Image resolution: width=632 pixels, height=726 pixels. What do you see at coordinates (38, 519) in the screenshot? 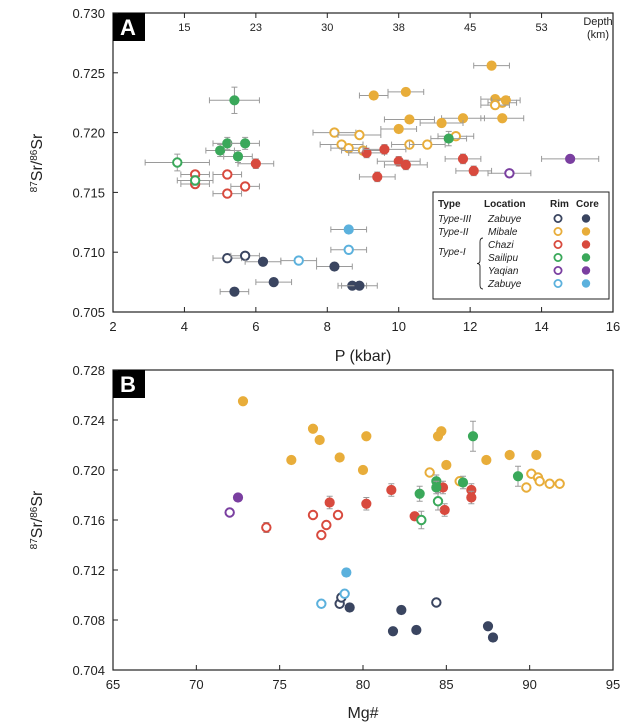
I see `panel-b-ylabel: 87Sr/86Sr` at bounding box center [38, 519].